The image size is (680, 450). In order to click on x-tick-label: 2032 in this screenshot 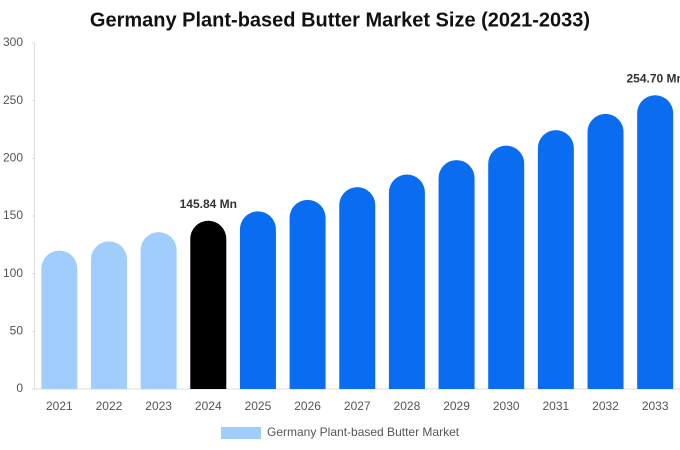, I will do `click(605, 406)`.